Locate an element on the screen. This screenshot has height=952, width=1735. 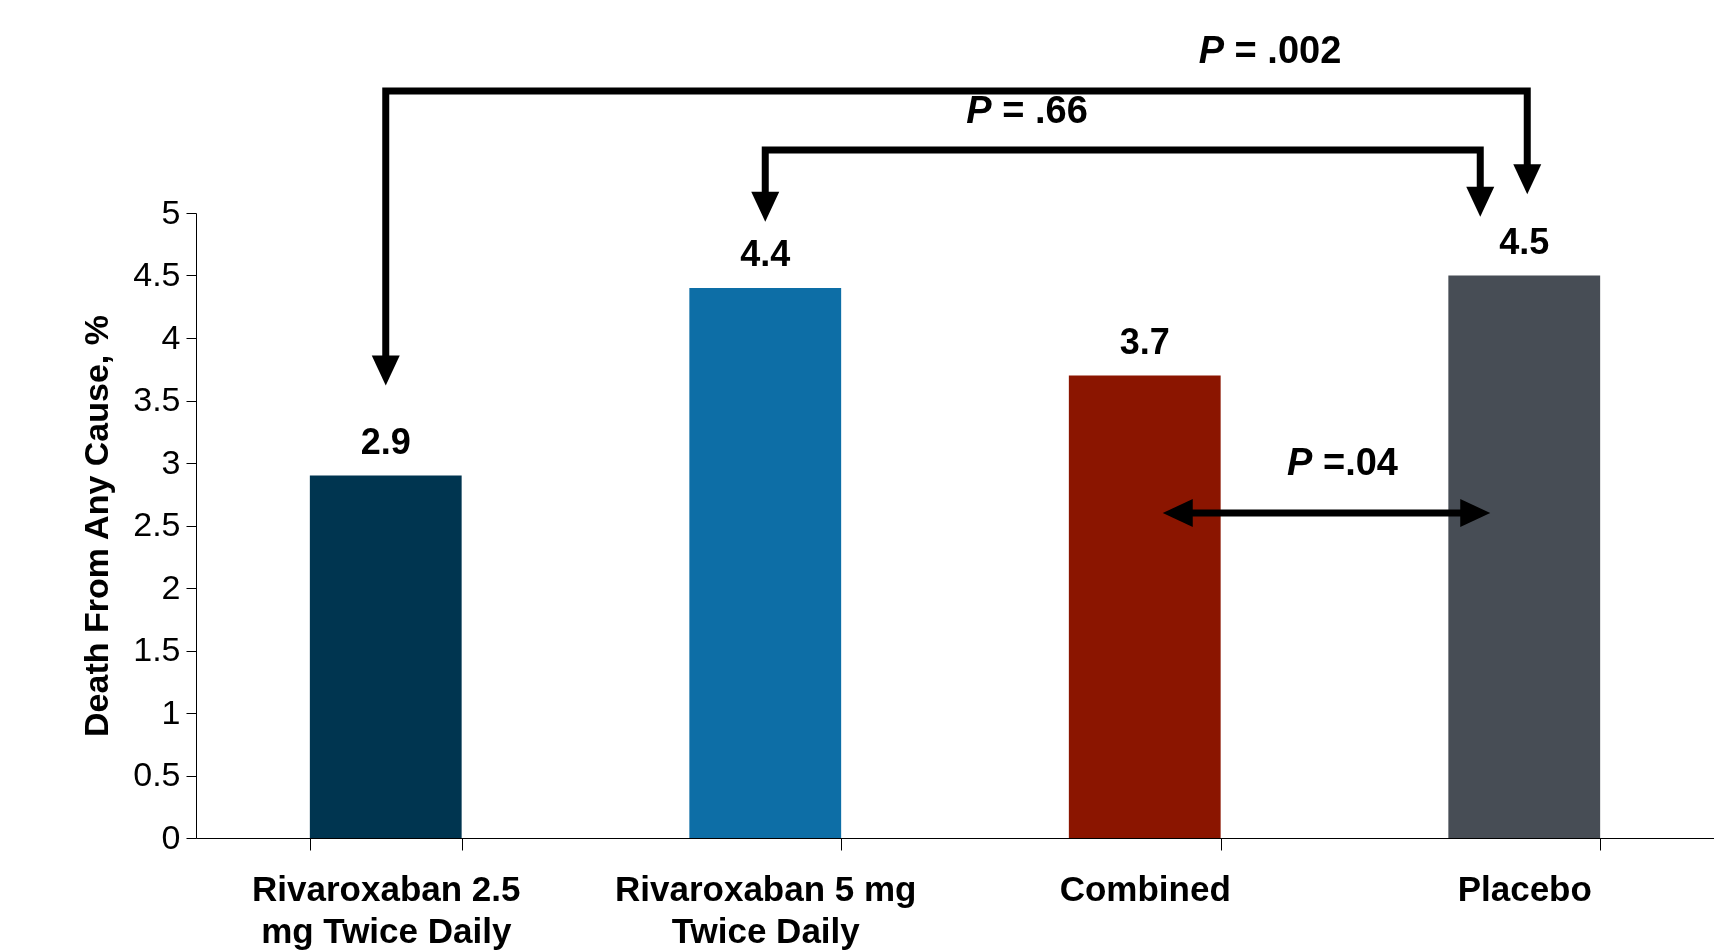
y-tick-label: 5 is located at coordinates (171, 211).